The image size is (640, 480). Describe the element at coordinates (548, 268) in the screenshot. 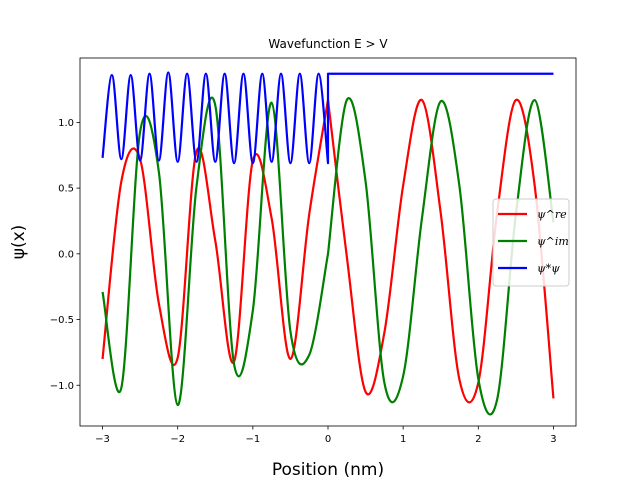

I see `legend-label-3: ψ*ψ` at that location.